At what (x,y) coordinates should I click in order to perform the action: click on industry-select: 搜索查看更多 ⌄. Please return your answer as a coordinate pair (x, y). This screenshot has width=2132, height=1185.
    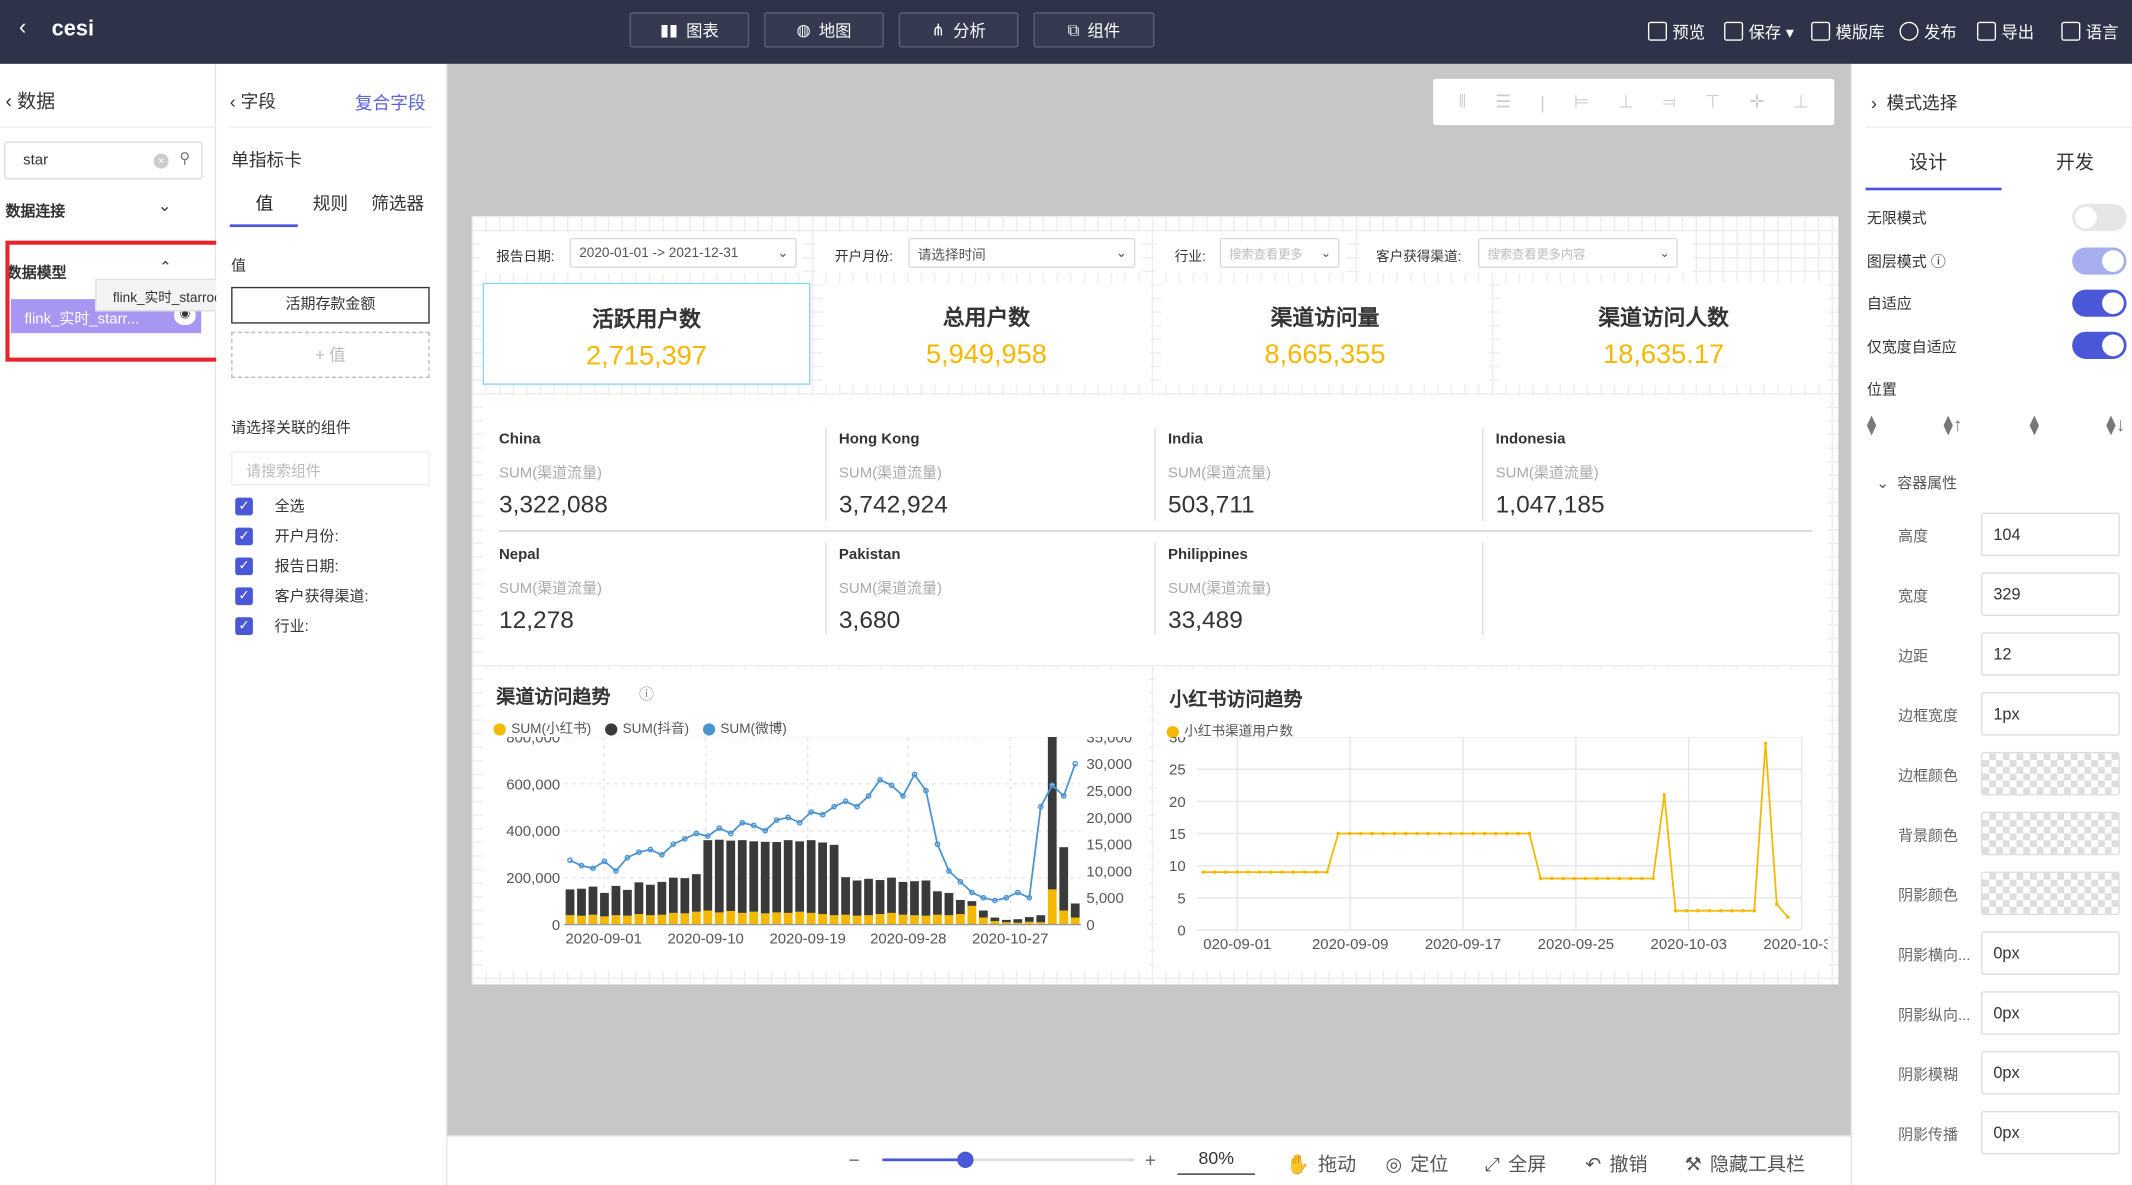
    Looking at the image, I should click on (1279, 252).